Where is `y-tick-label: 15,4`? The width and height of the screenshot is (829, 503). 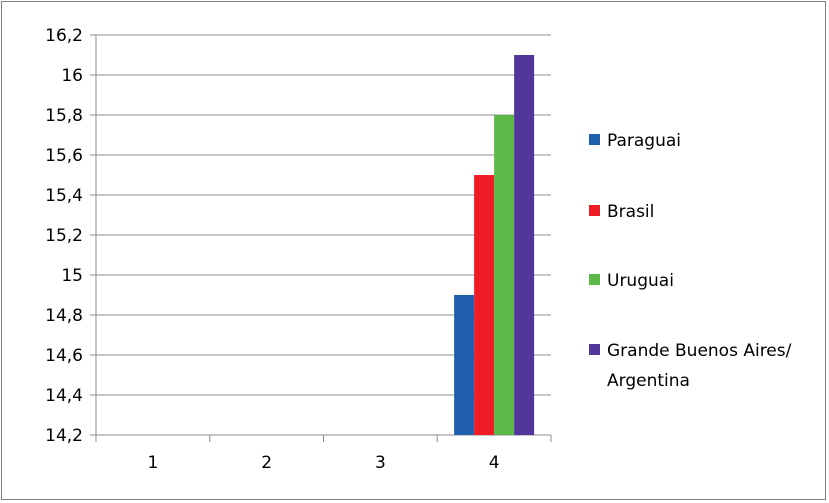
y-tick-label: 15,4 is located at coordinates (64, 196).